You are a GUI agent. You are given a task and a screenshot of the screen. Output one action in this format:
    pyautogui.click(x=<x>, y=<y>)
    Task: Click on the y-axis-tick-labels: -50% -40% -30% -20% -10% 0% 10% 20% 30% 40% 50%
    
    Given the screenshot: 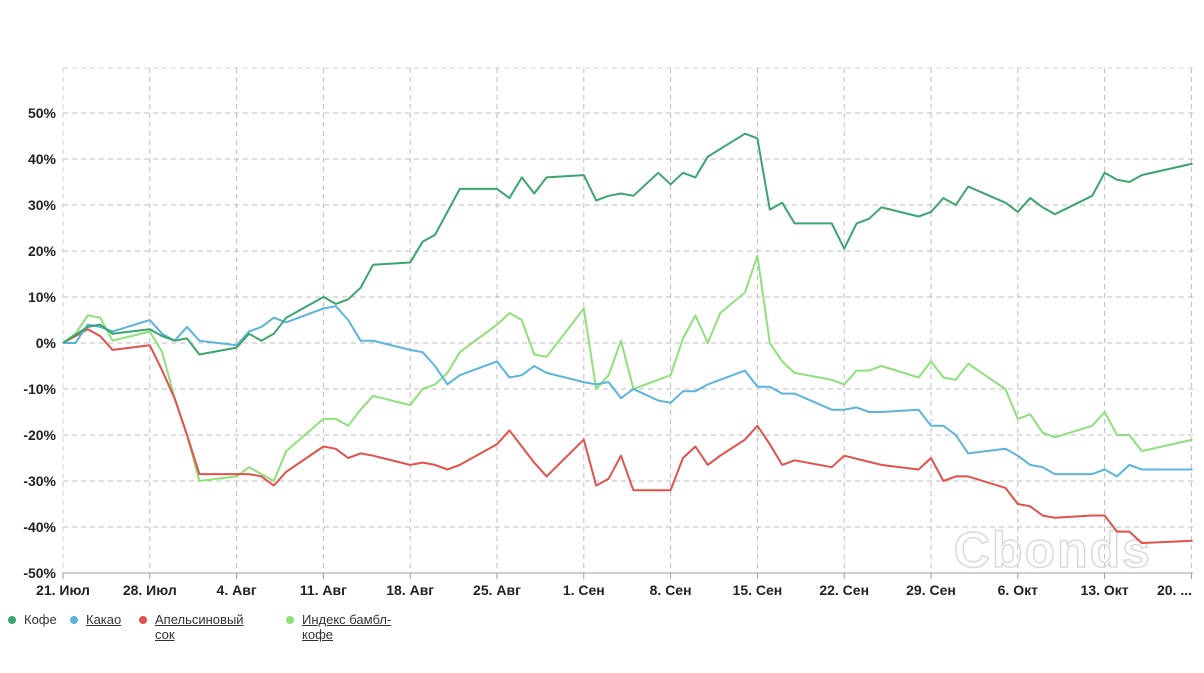 What is the action you would take?
    pyautogui.click(x=39, y=343)
    